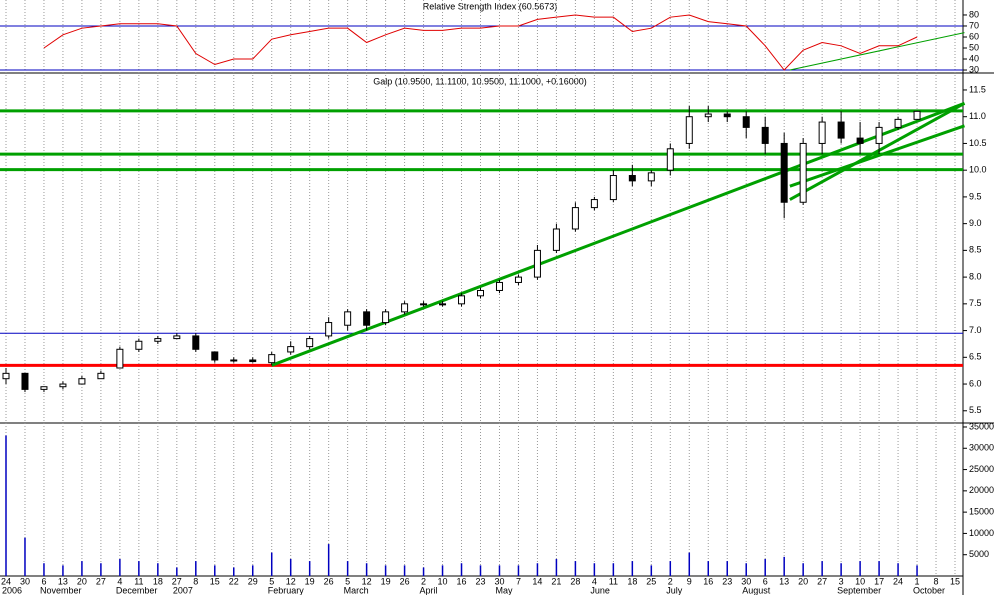 This screenshot has width=994, height=595. What do you see at coordinates (613, 581) in the screenshot?
I see `x-tick-label: 11` at bounding box center [613, 581].